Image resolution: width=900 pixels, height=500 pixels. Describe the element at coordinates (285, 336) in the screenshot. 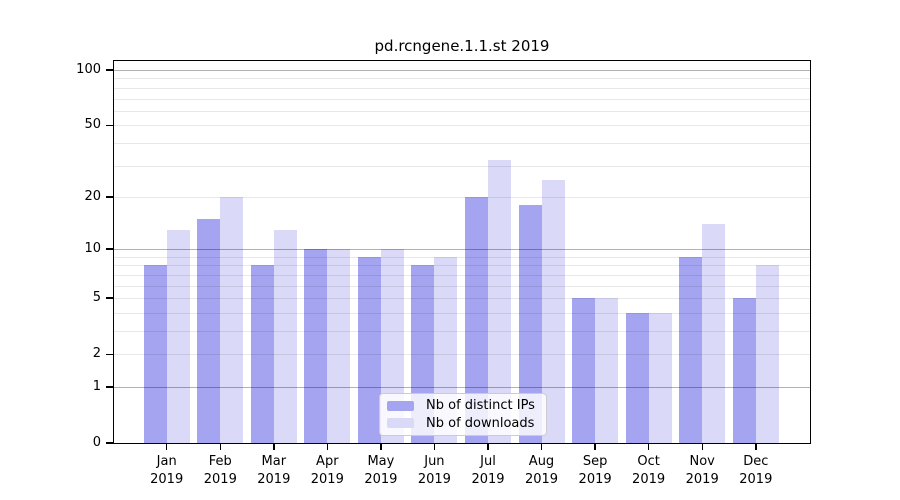

I see `bar-downloads-mar` at that location.